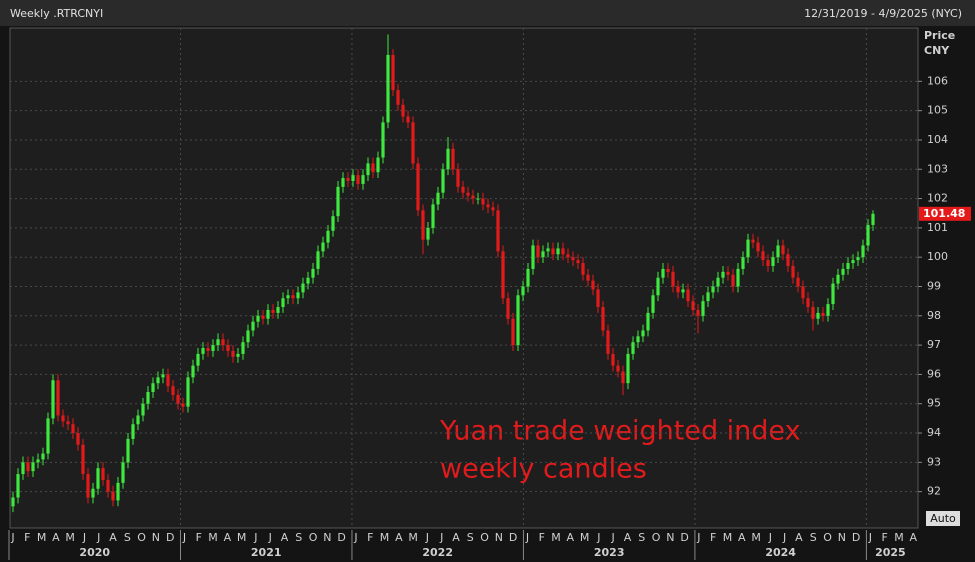 The height and width of the screenshot is (562, 975). I want to click on y-tick-label: 99, so click(934, 285).